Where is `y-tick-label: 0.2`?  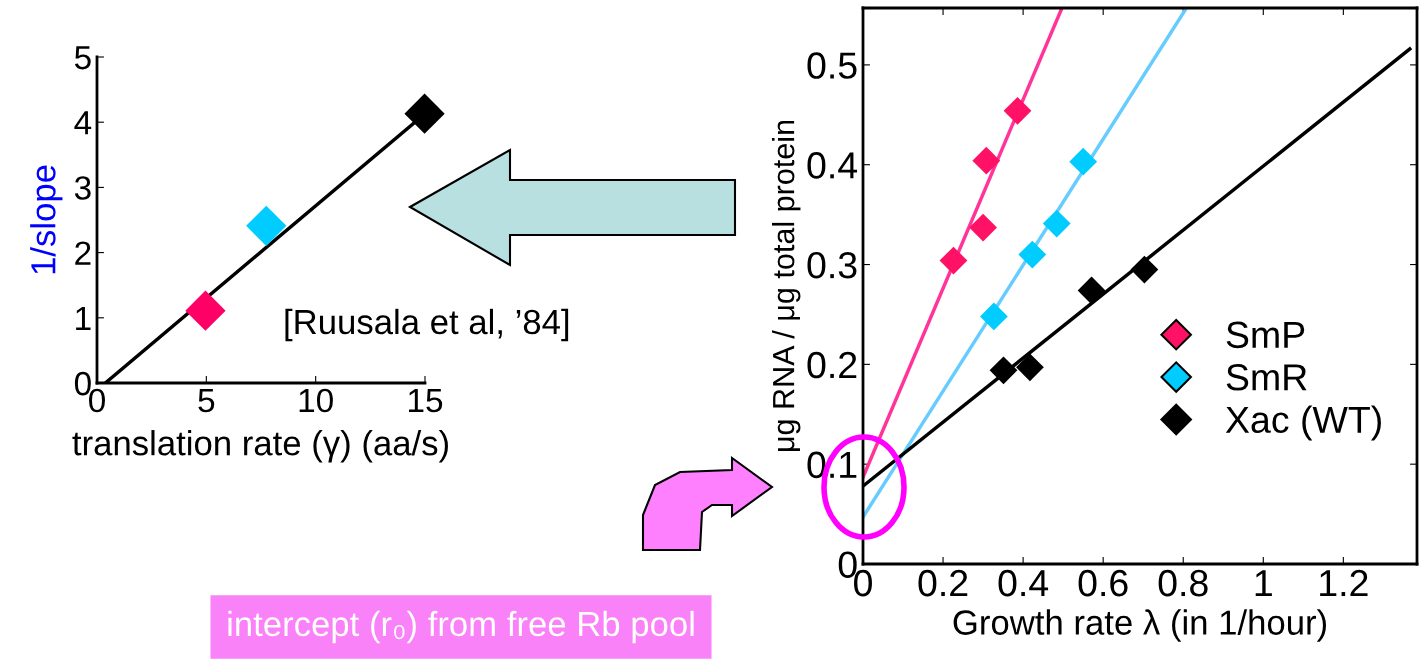
y-tick-label: 0.2 is located at coordinates (832, 365).